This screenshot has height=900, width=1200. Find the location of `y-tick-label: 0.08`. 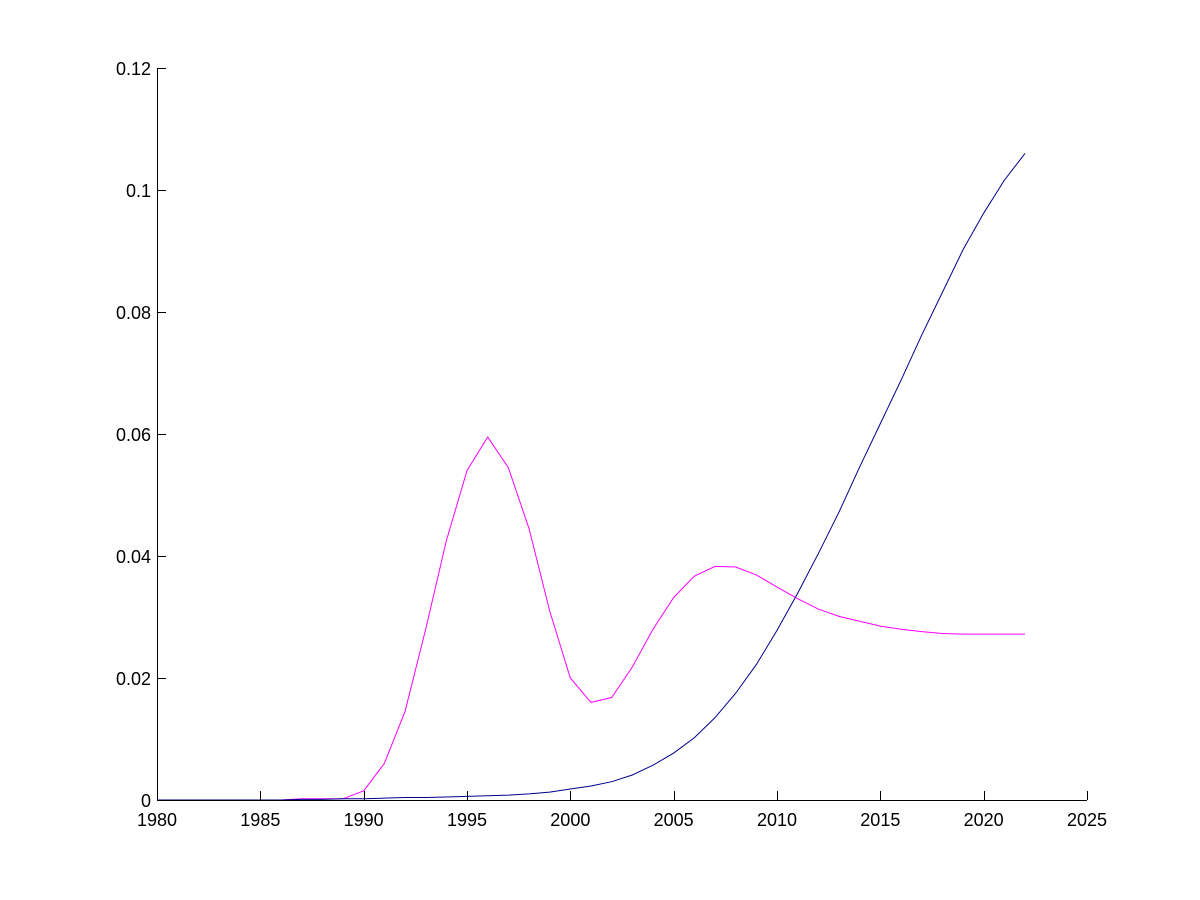

y-tick-label: 0.08 is located at coordinates (133, 313).